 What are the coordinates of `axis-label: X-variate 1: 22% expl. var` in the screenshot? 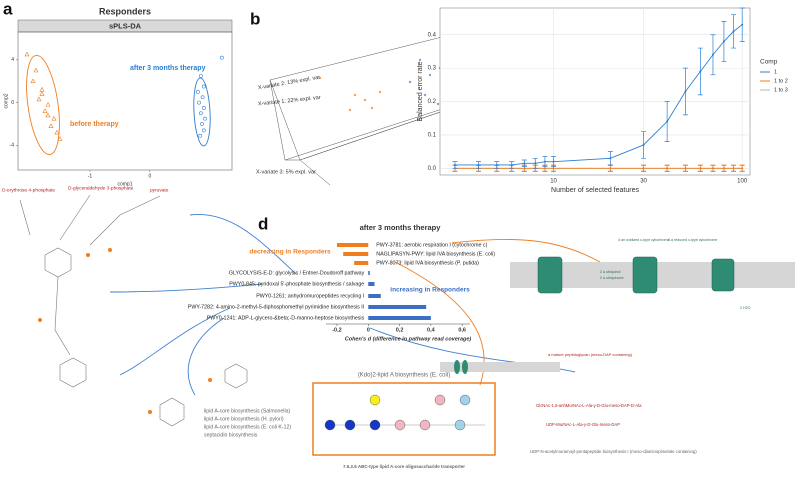 It's located at (289, 101).